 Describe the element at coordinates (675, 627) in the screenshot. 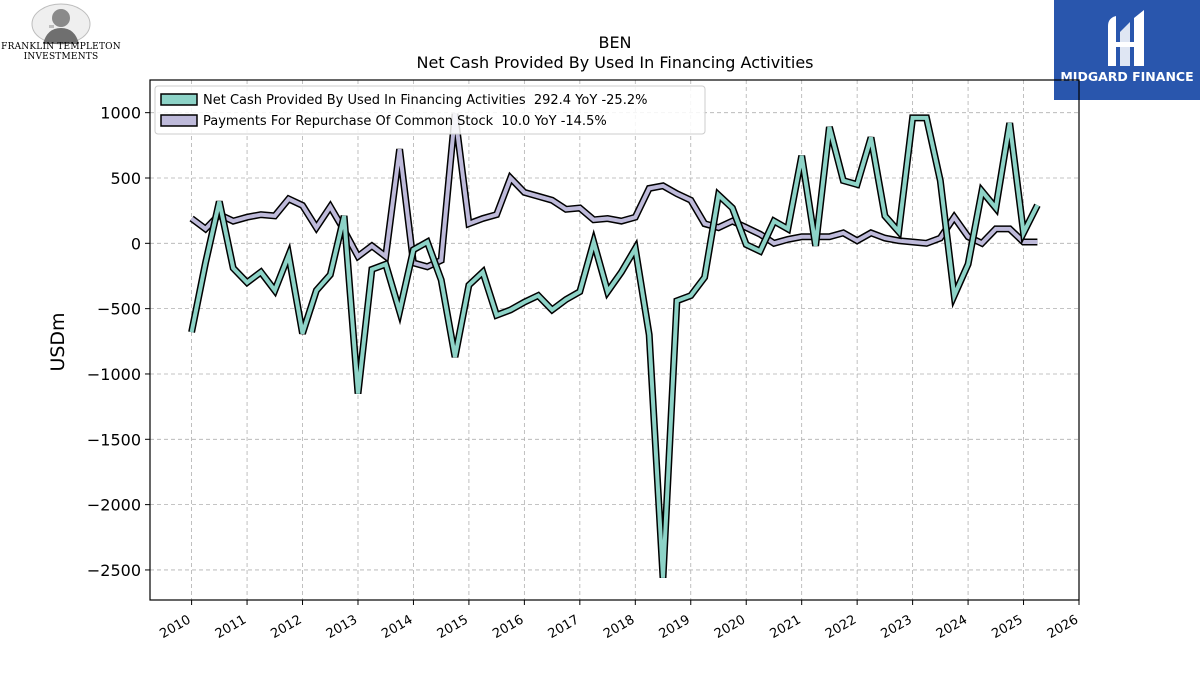

I see `x-tick-label: 2019` at that location.